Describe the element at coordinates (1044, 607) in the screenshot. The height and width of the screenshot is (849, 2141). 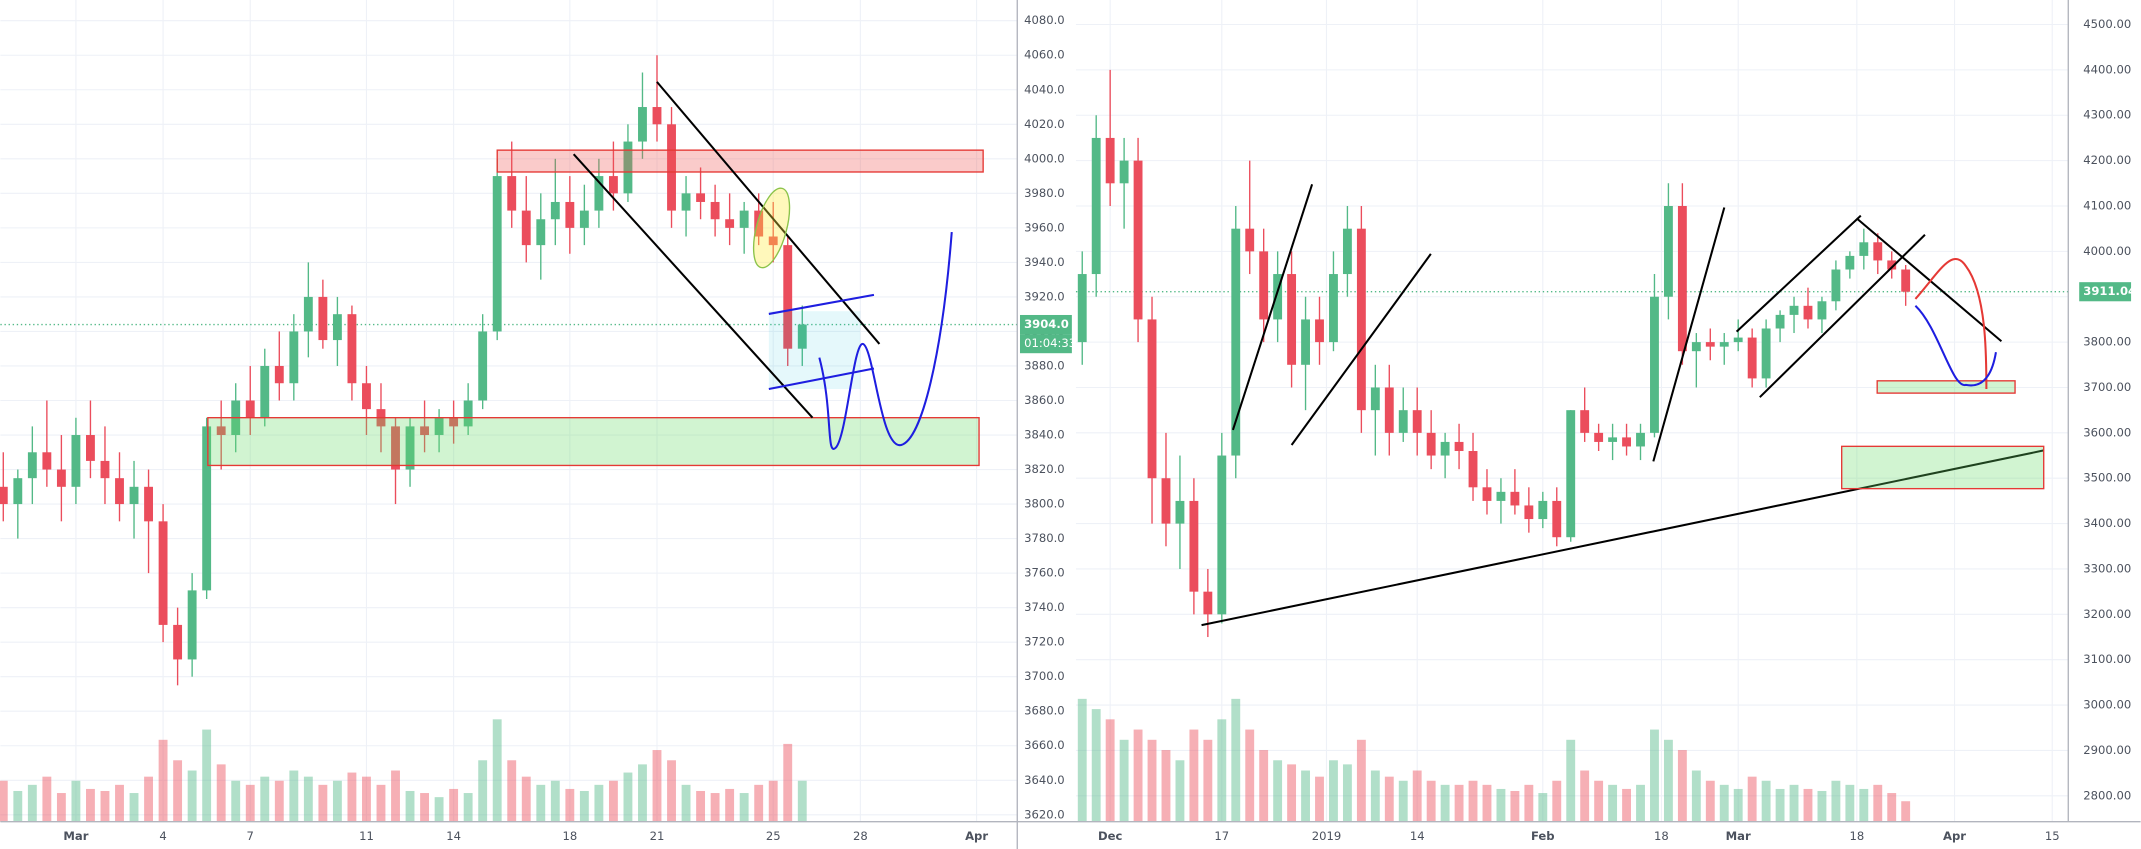
I see `y-tick-label: 3740.0` at that location.